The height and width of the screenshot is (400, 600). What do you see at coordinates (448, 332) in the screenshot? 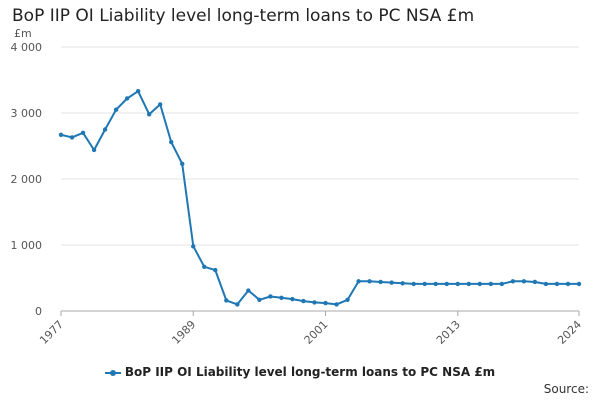
I see `x-tick-label: 2013` at bounding box center [448, 332].